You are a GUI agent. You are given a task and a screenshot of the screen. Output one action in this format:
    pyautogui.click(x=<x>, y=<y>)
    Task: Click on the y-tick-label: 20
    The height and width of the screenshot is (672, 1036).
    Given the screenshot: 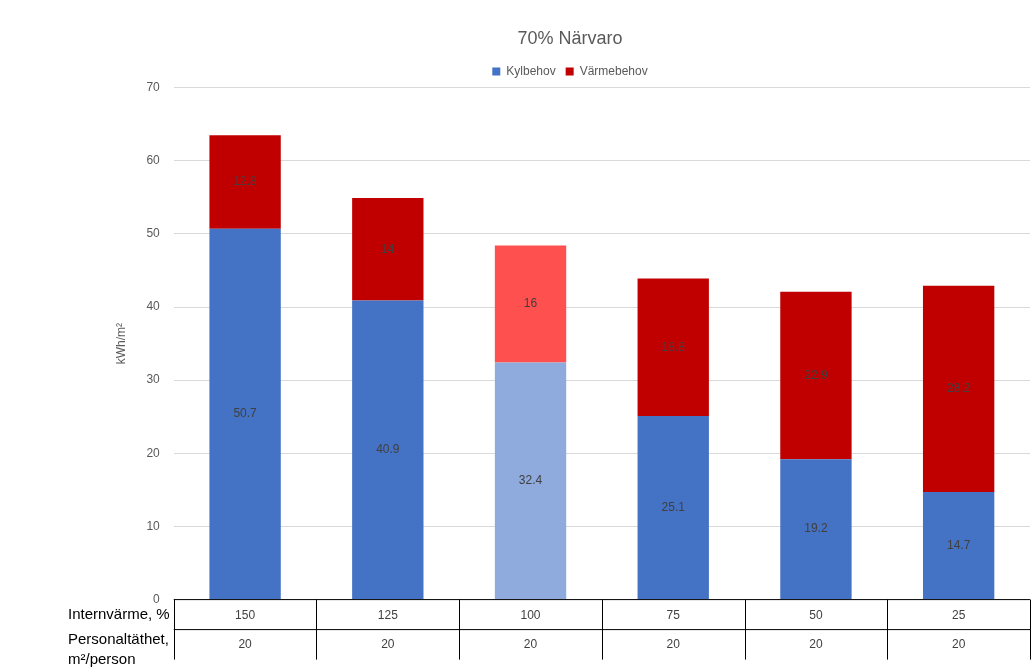 What is the action you would take?
    pyautogui.click(x=153, y=452)
    